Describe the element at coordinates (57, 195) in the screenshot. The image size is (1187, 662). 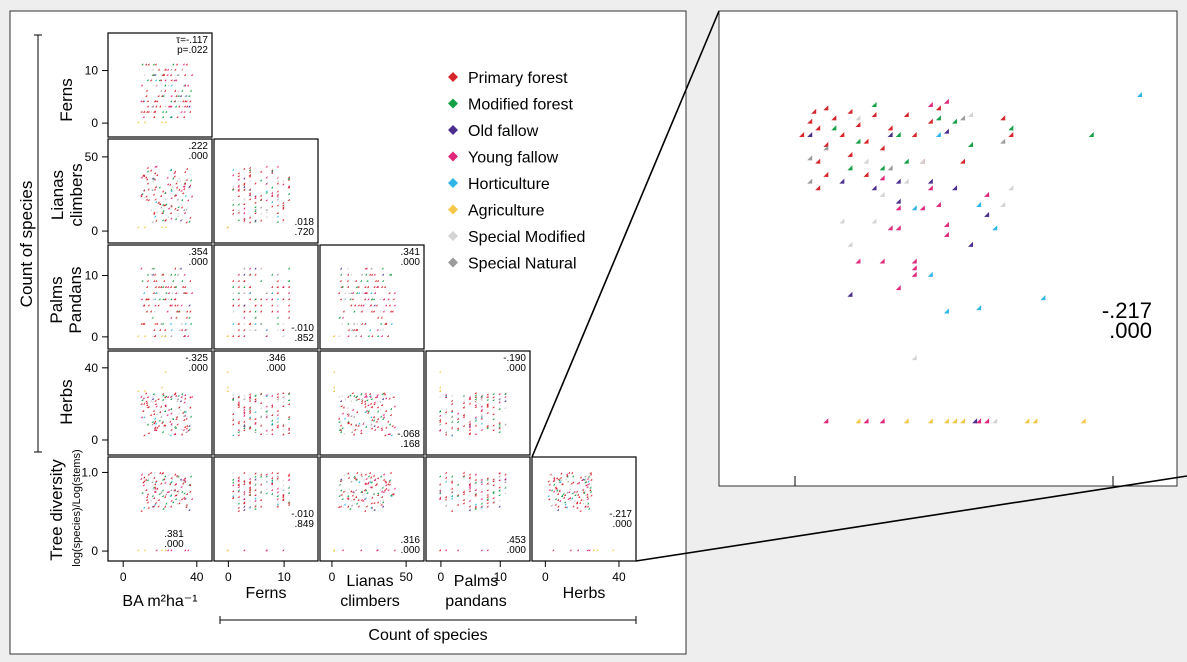
I see `row-label-lianas: Lianas` at that location.